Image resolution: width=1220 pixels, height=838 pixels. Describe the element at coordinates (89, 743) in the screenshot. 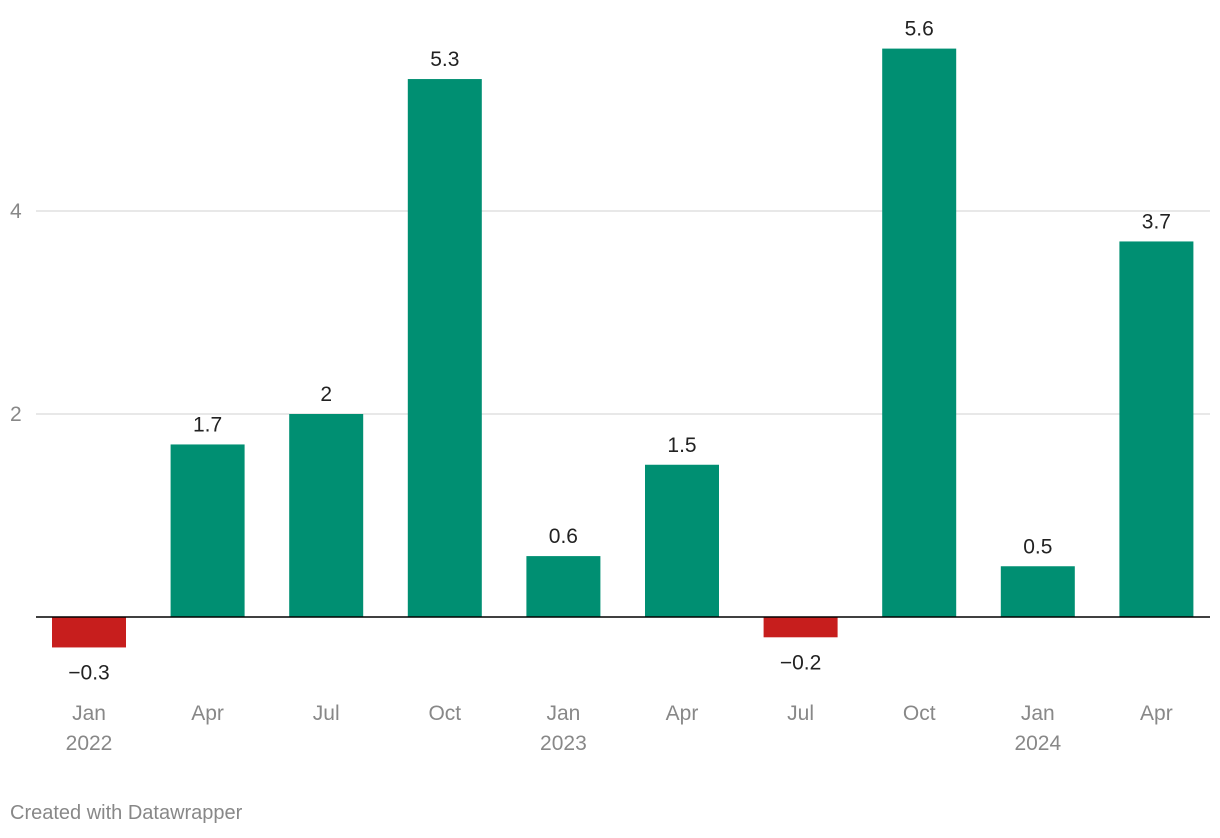

I see `x-tick-year-label: 2022` at that location.